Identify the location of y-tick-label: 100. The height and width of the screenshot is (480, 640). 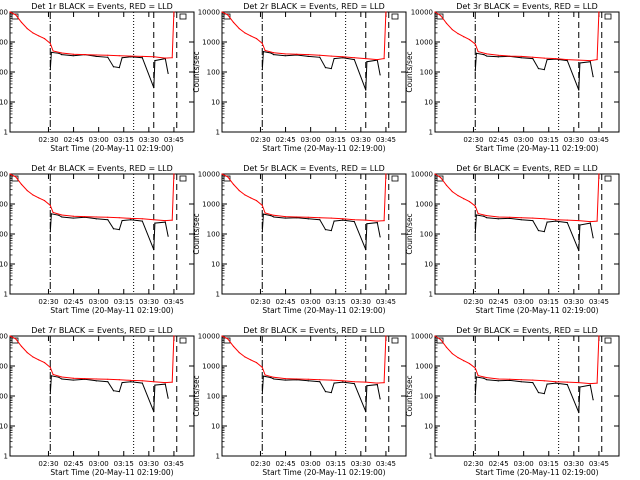
(4, 235).